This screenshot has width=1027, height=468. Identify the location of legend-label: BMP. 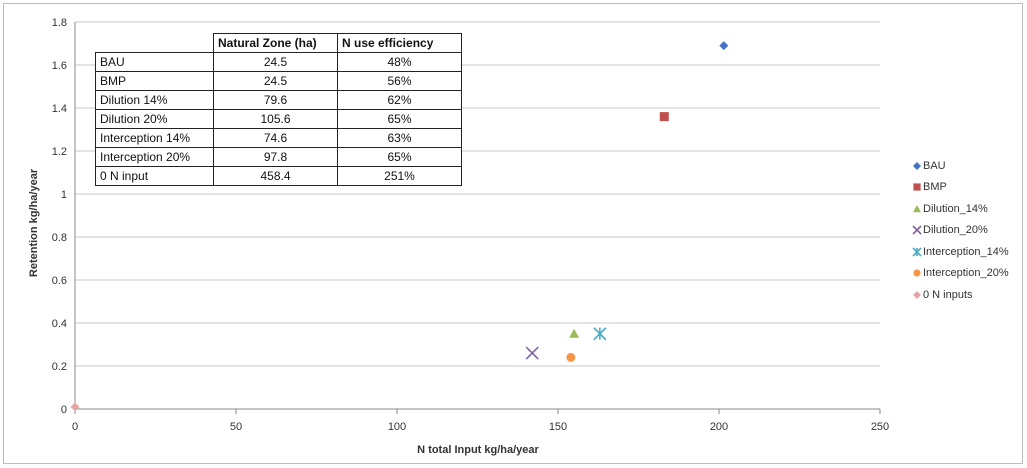
(935, 187).